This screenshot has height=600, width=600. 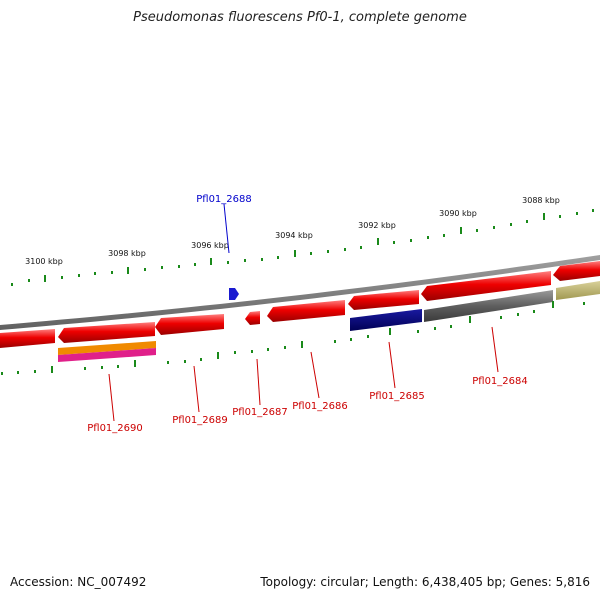 I want to click on gene-label-pfl01-2689: Pfl01_2689, so click(x=200, y=420).